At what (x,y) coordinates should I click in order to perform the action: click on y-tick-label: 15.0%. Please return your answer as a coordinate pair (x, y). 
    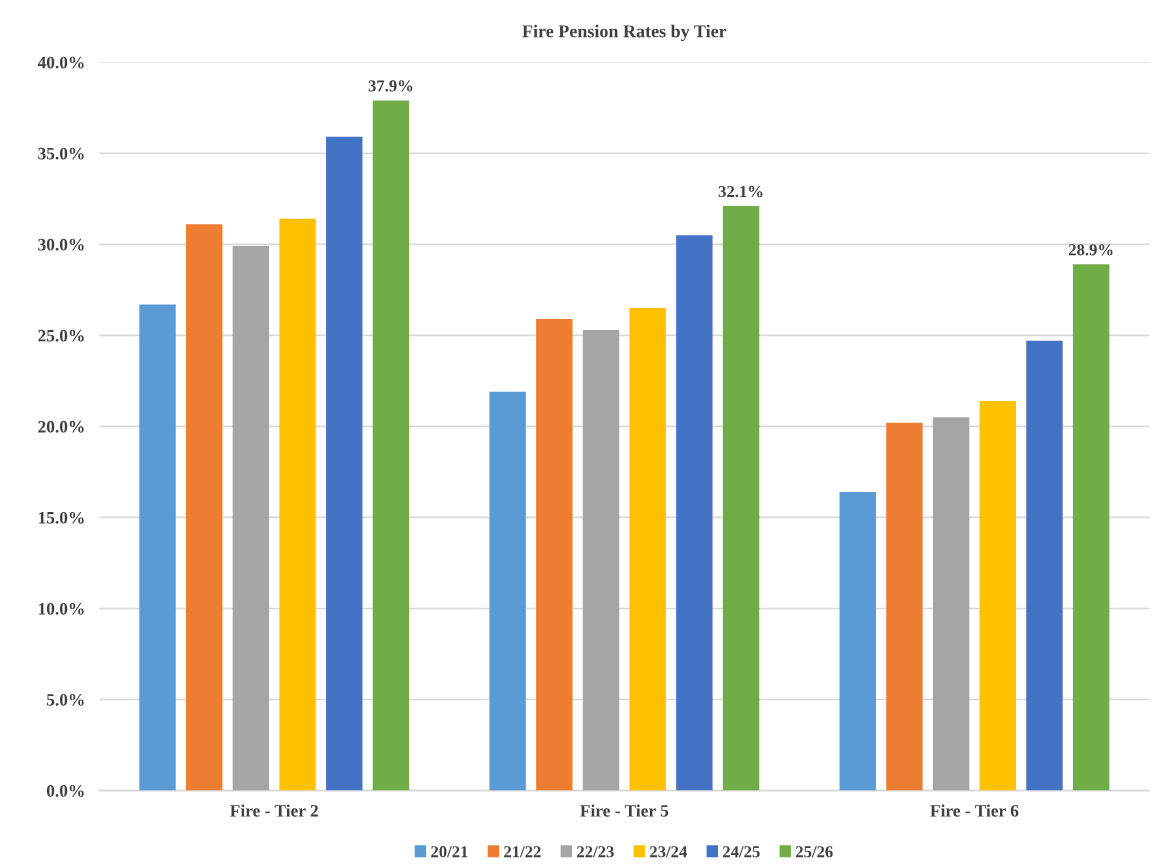
    Looking at the image, I should click on (61, 517).